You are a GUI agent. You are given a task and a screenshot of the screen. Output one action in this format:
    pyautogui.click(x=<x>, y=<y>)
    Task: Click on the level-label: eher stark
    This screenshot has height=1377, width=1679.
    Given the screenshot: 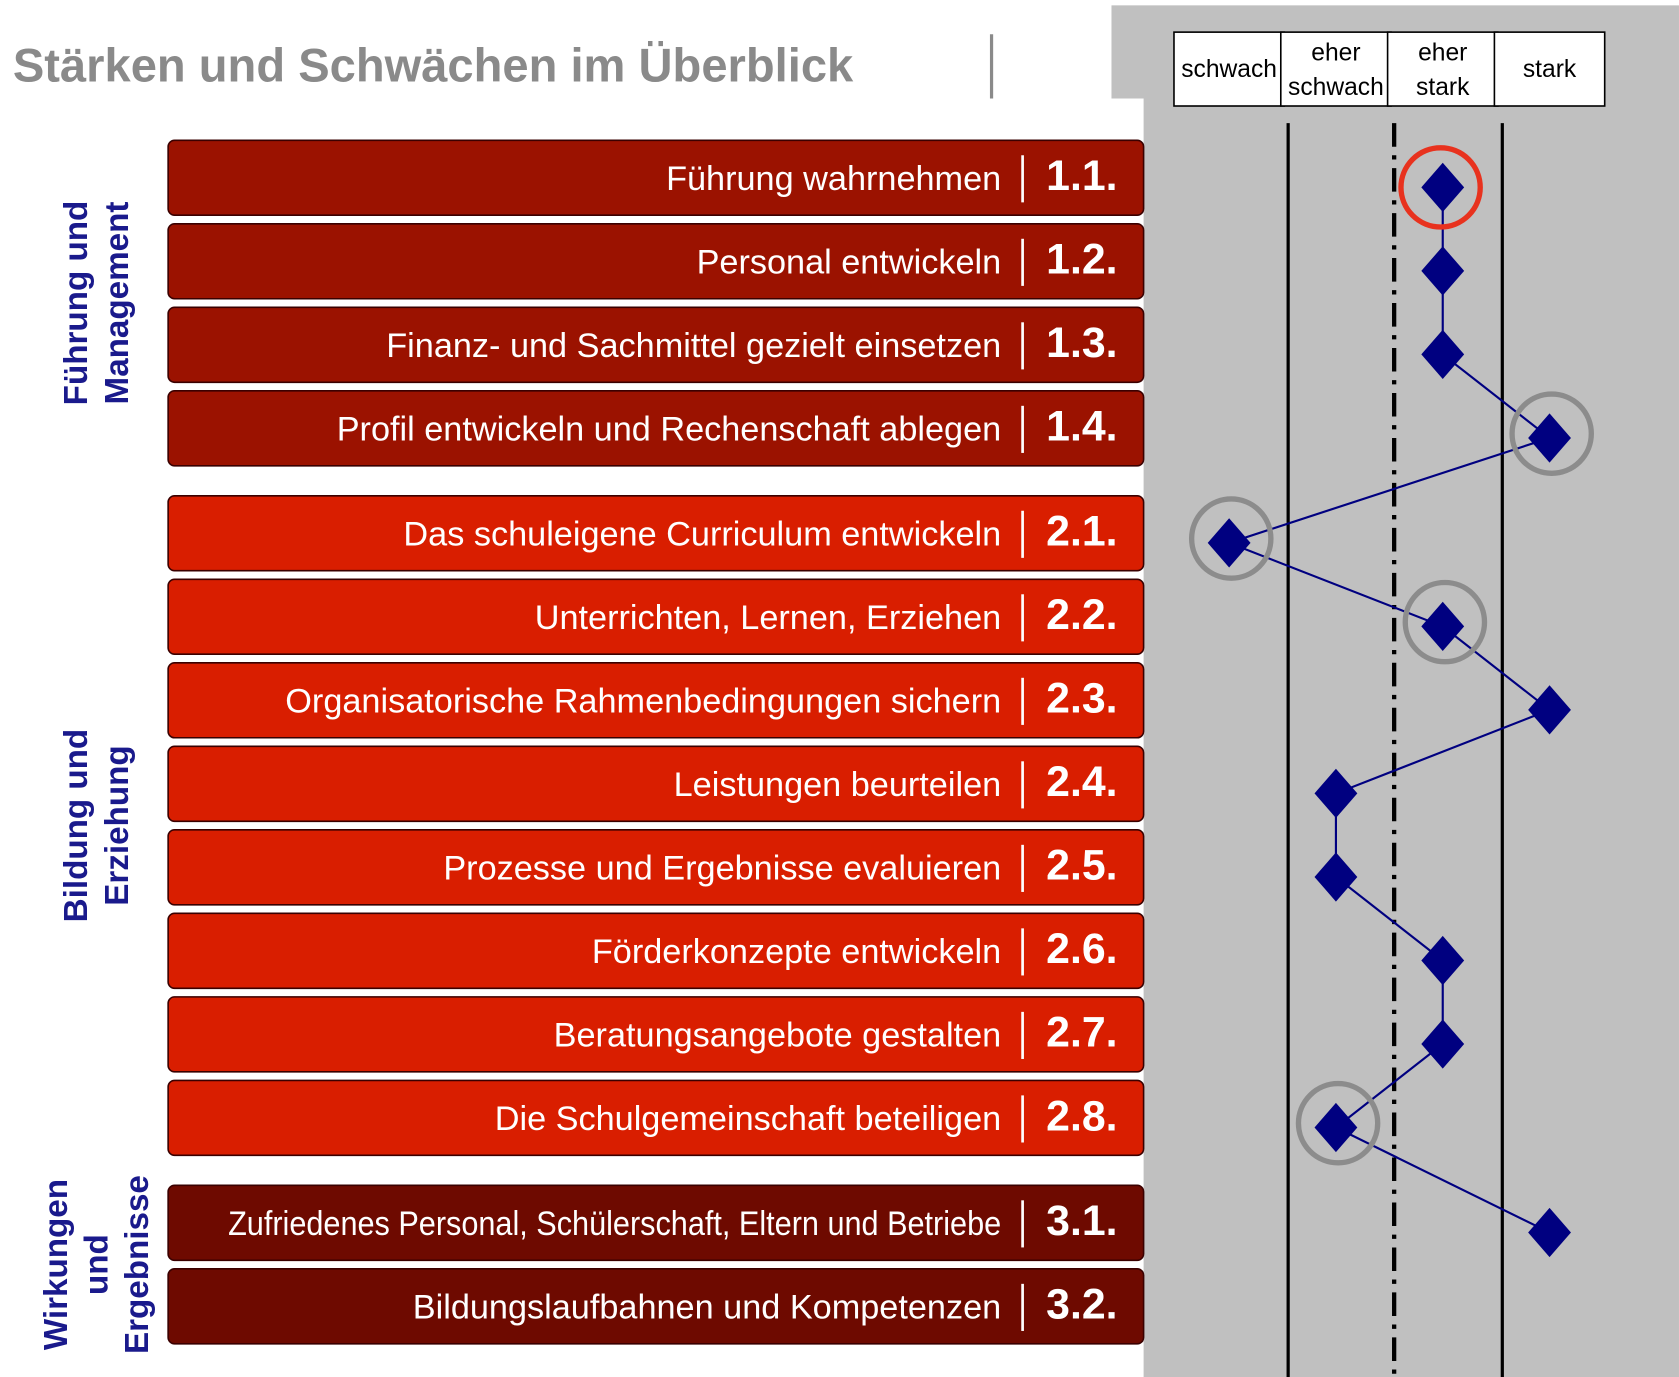 What is the action you would take?
    pyautogui.click(x=1443, y=69)
    